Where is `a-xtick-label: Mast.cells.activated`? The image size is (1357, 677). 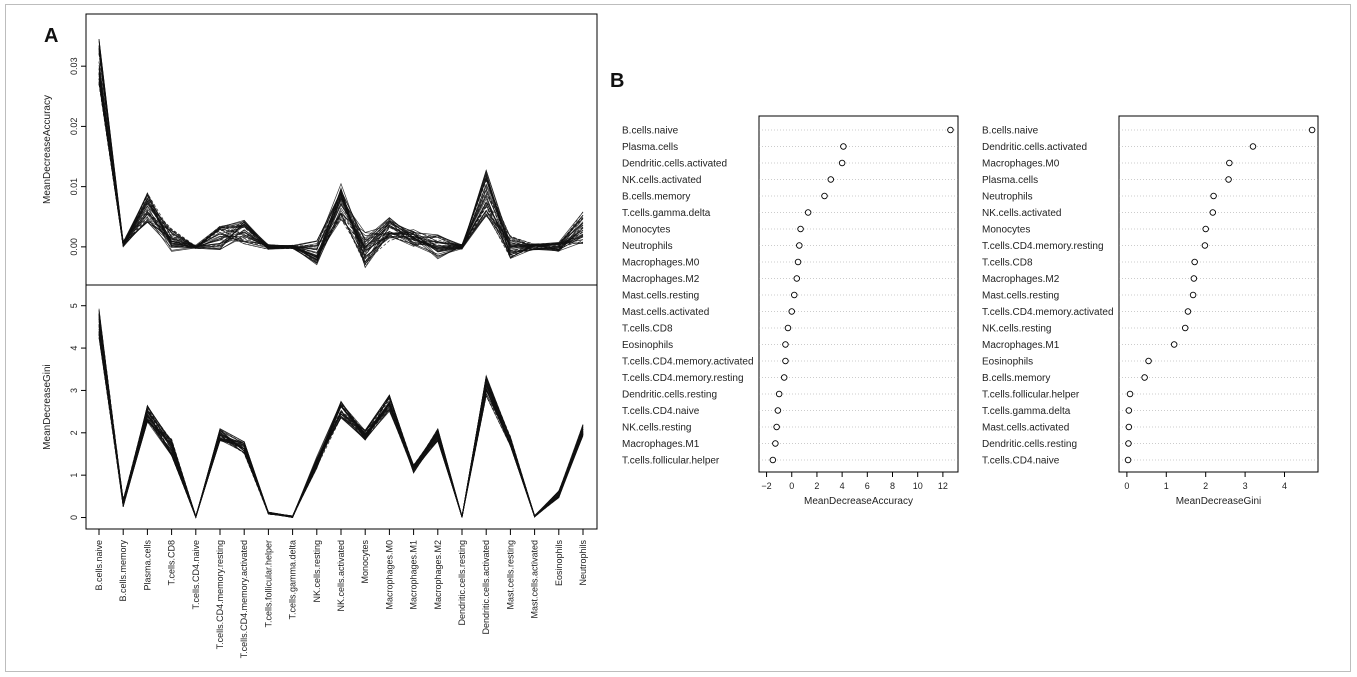
a-xtick-label: Mast.cells.activated is located at coordinates (535, 579).